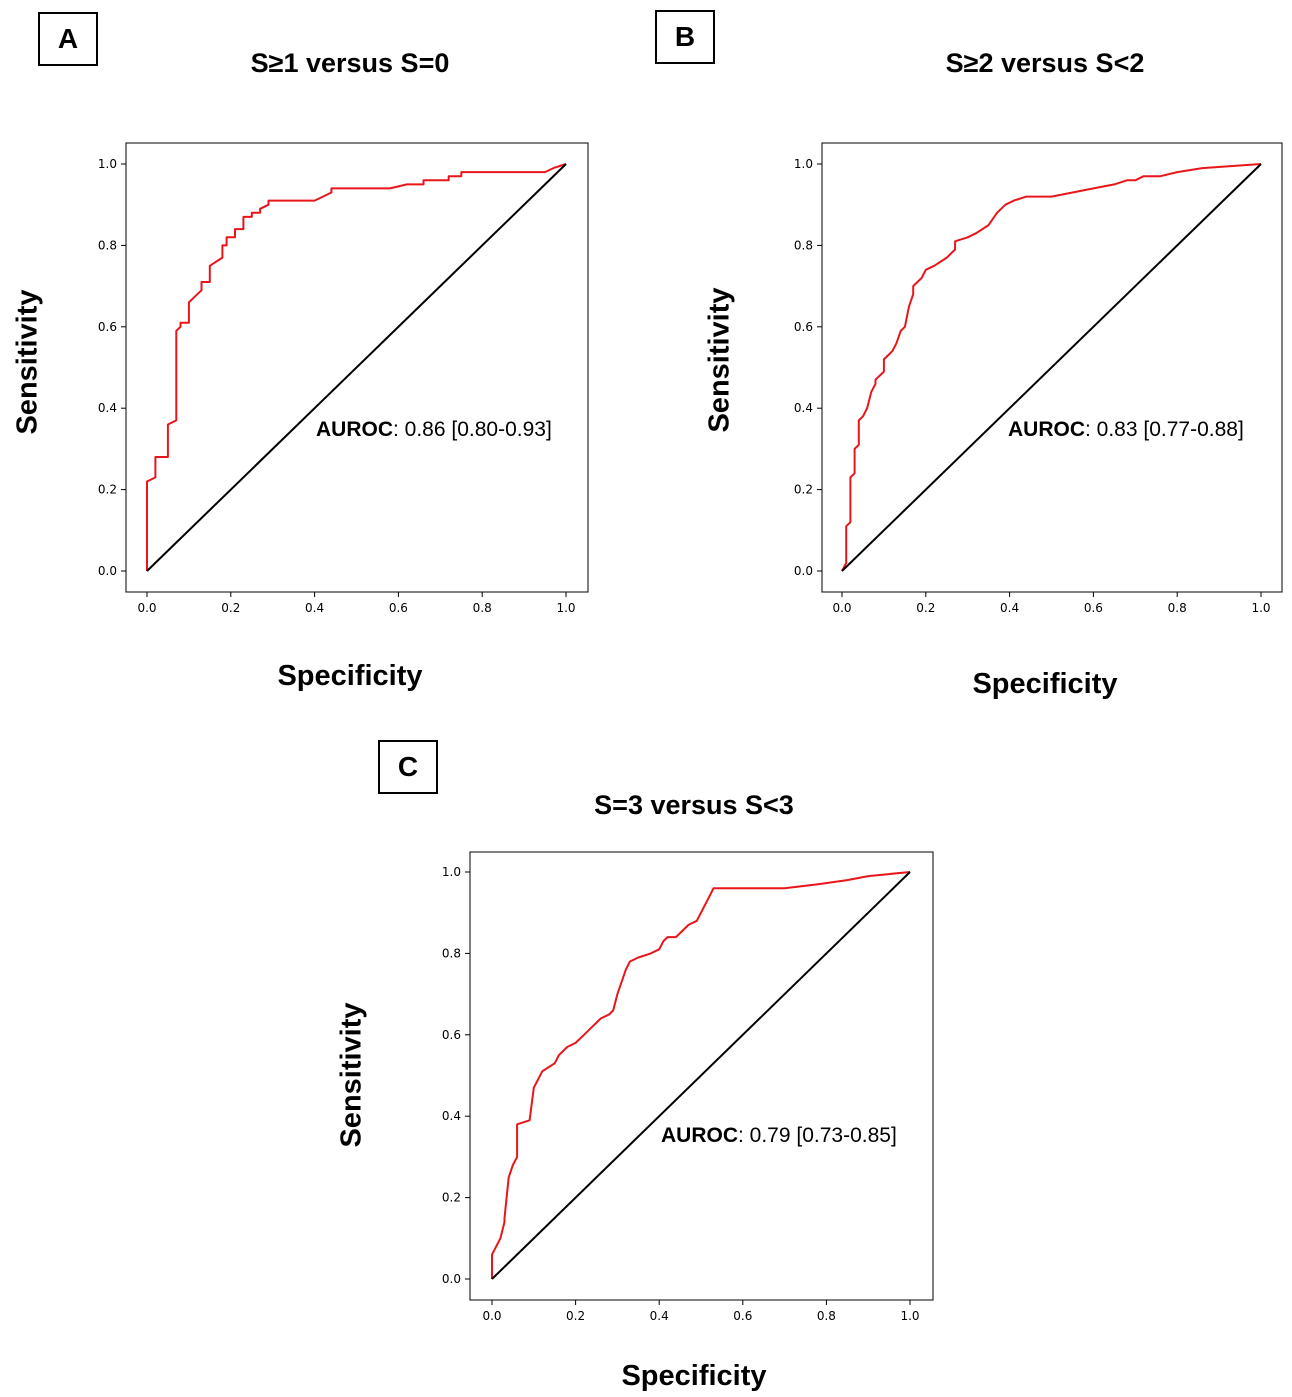  I want to click on auroc-value: : 0.83 [0.77-0.88], so click(1164, 429).